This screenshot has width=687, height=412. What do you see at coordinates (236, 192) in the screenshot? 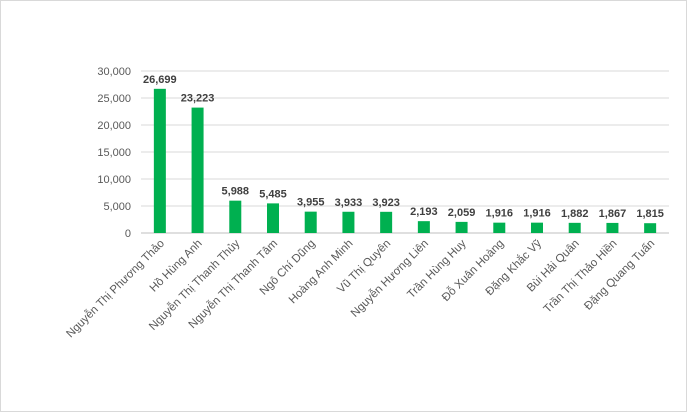
I see `data-label: 5,988` at bounding box center [236, 192].